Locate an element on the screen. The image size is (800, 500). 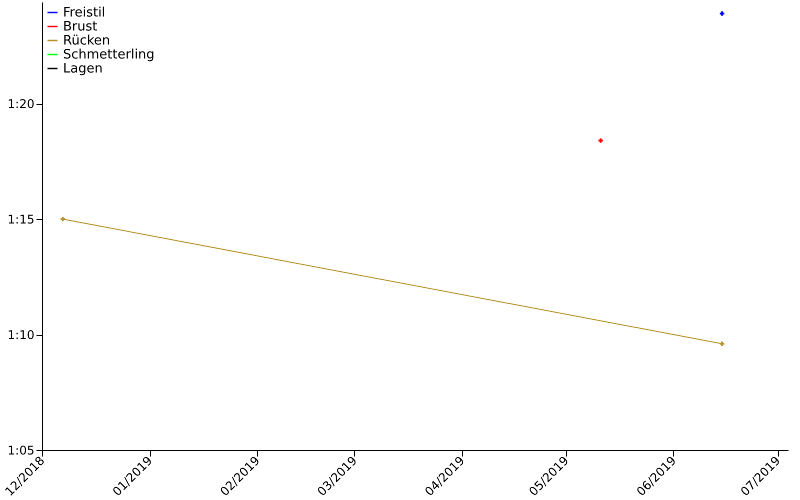
legend-label: Brust is located at coordinates (80, 27).